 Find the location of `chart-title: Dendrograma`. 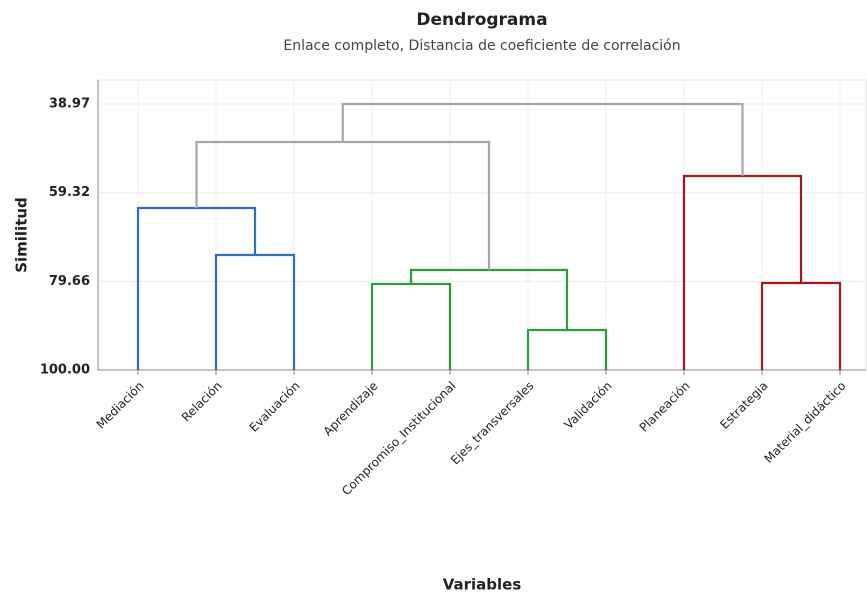

chart-title: Dendrograma is located at coordinates (481, 20).